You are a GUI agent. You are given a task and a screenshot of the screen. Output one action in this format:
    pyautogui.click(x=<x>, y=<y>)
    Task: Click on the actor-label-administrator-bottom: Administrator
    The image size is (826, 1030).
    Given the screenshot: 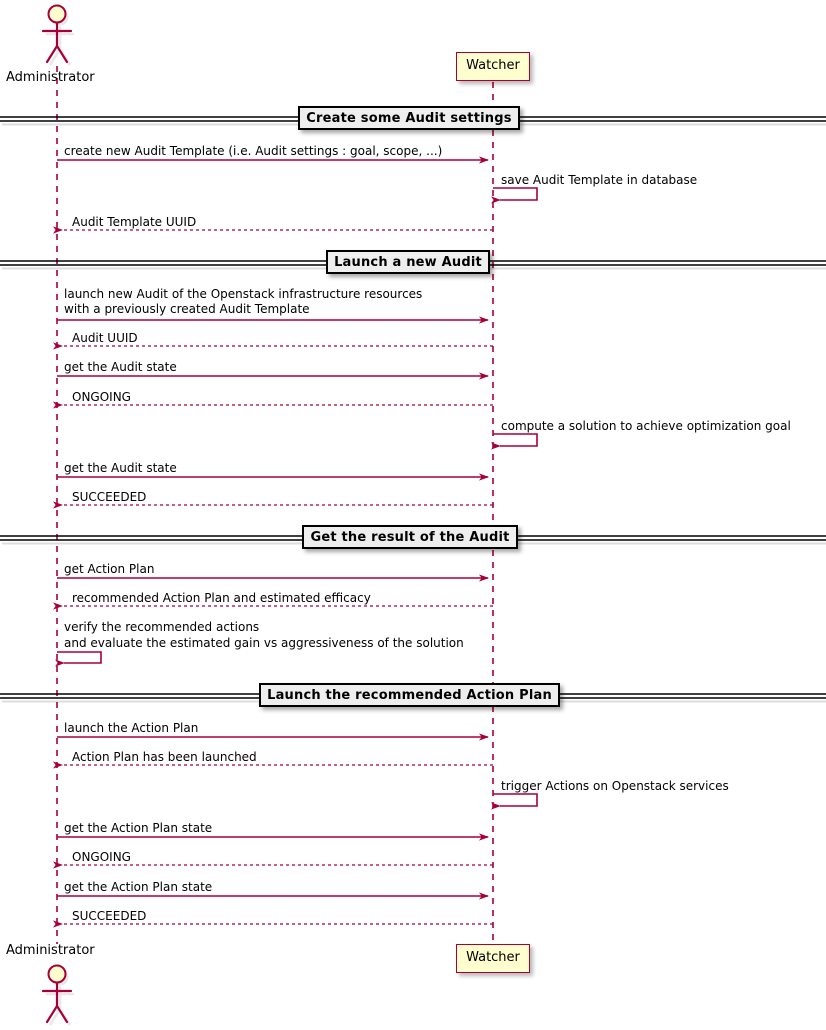 What is the action you would take?
    pyautogui.click(x=50, y=950)
    